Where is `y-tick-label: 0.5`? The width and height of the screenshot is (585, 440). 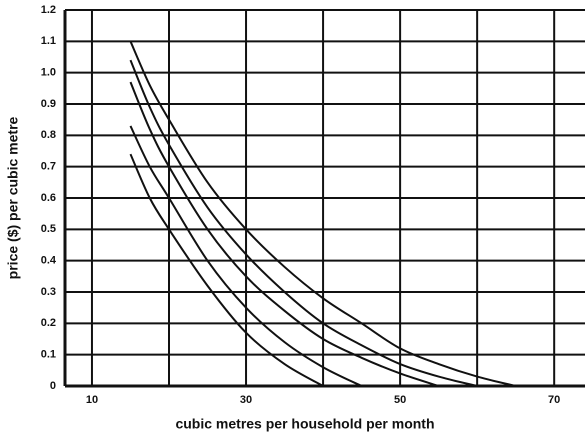
y-tick-label: 0.5 is located at coordinates (48, 229).